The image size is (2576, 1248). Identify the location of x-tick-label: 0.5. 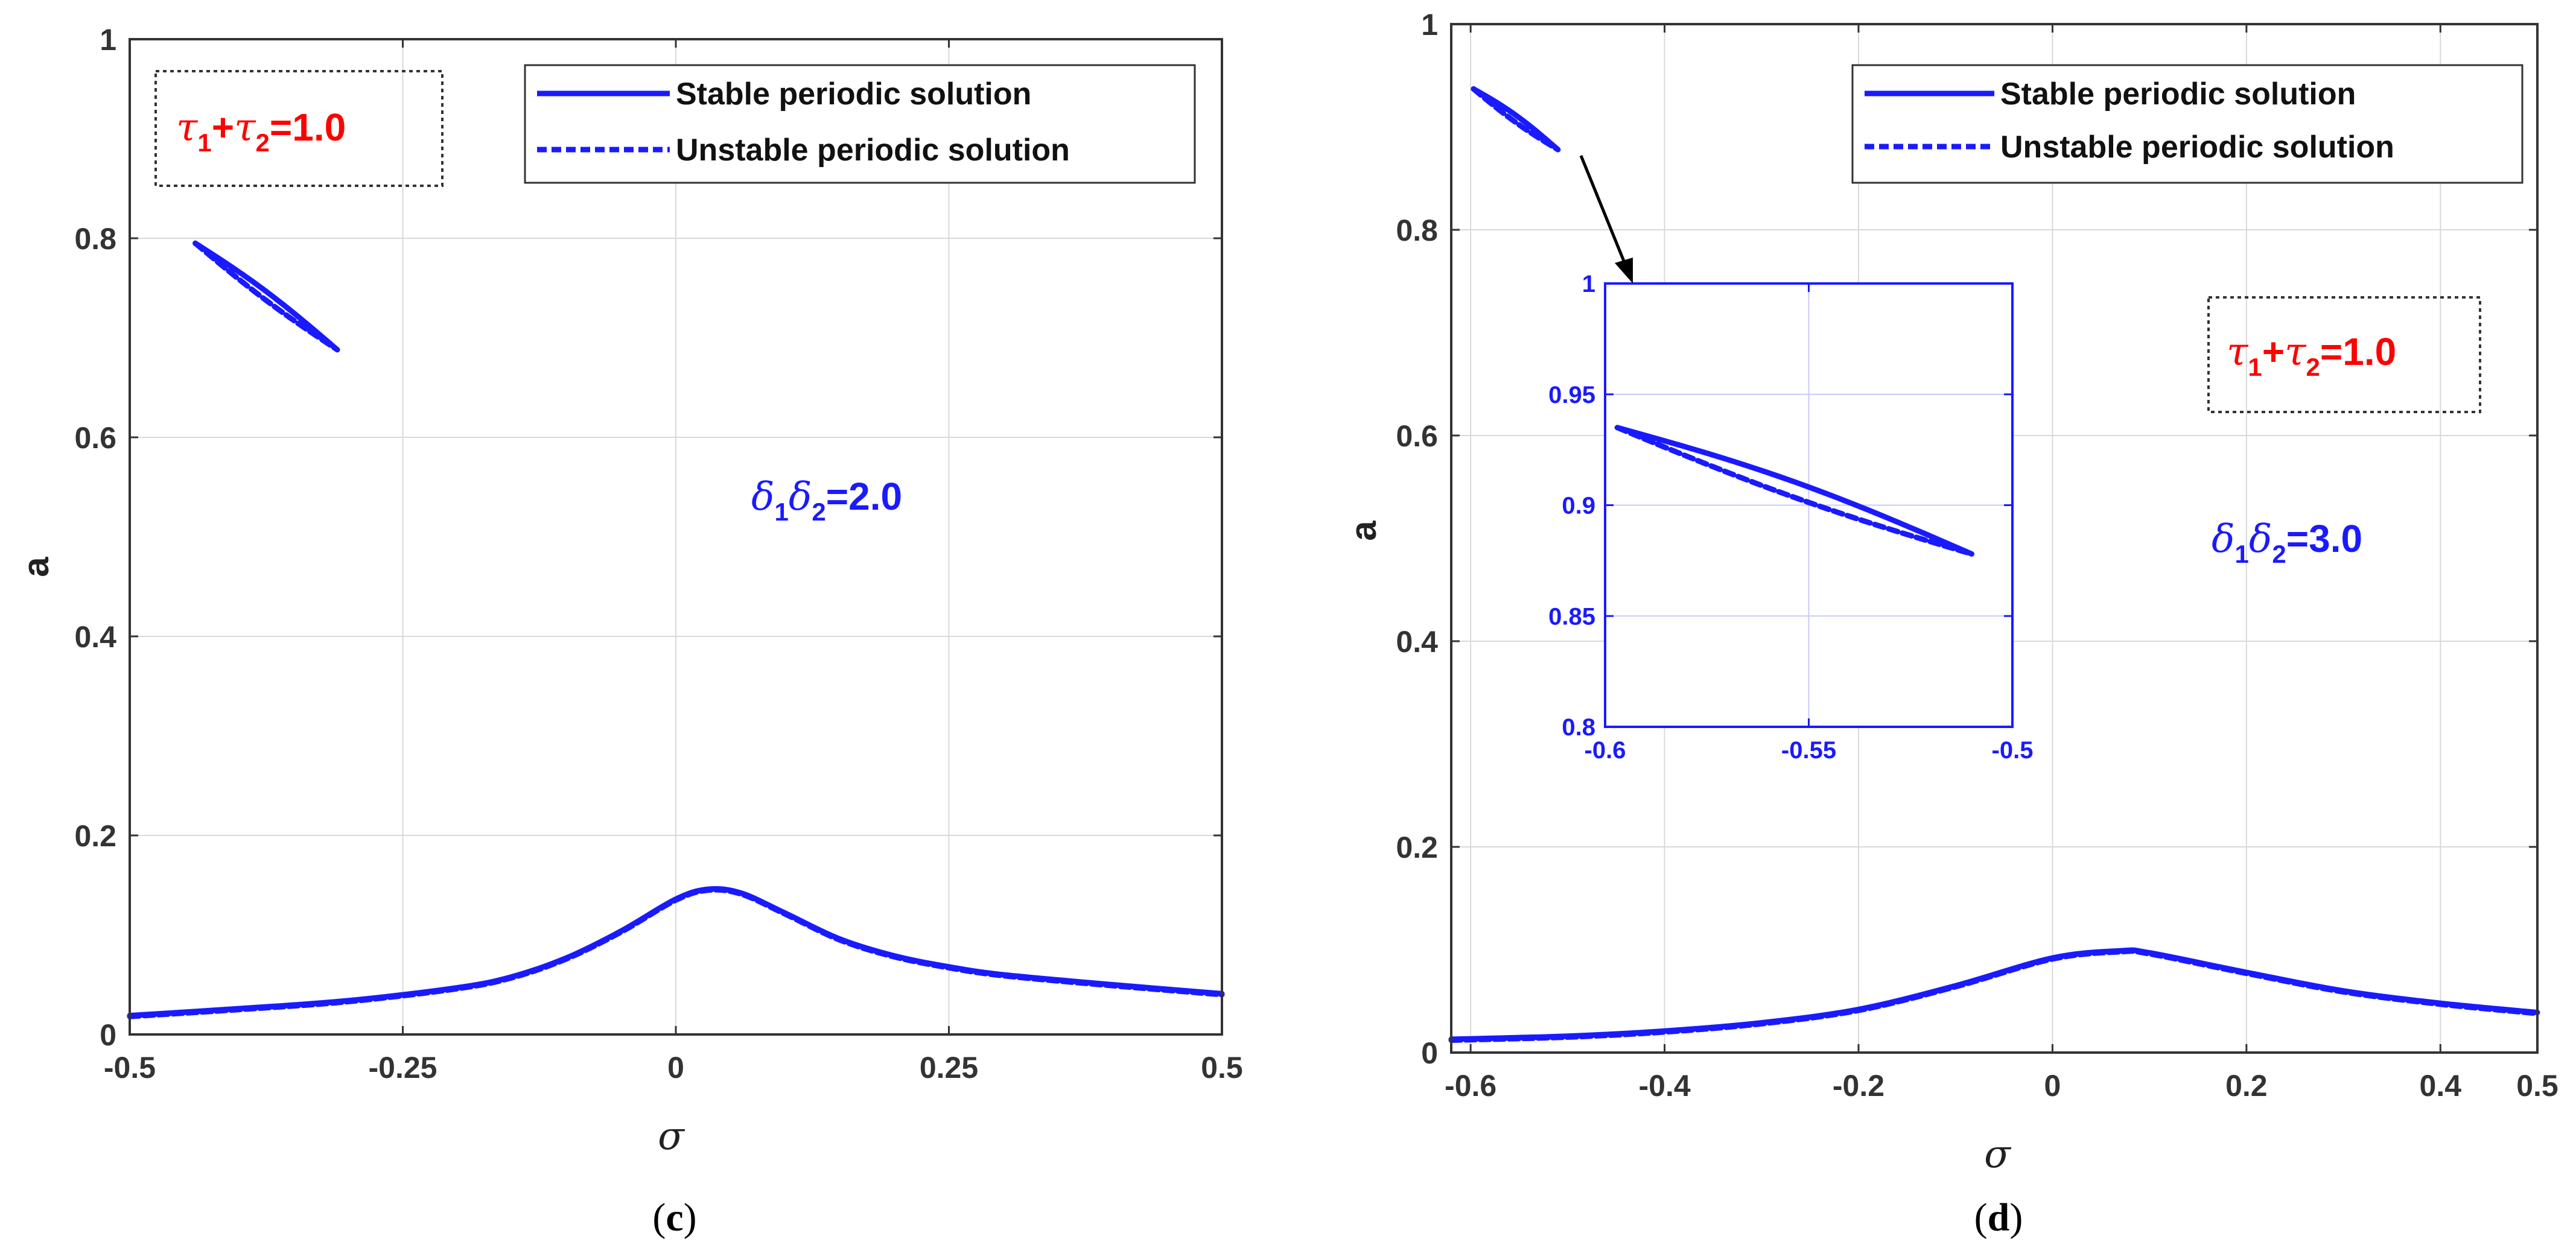
(2537, 1086).